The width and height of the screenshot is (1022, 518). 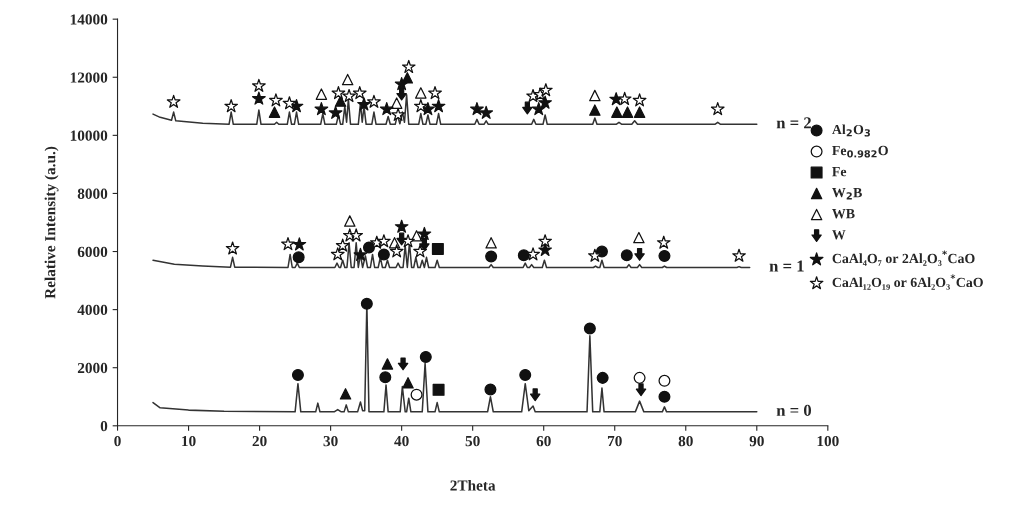 What do you see at coordinates (685, 441) in the screenshot?
I see `x-tick-label: 80` at bounding box center [685, 441].